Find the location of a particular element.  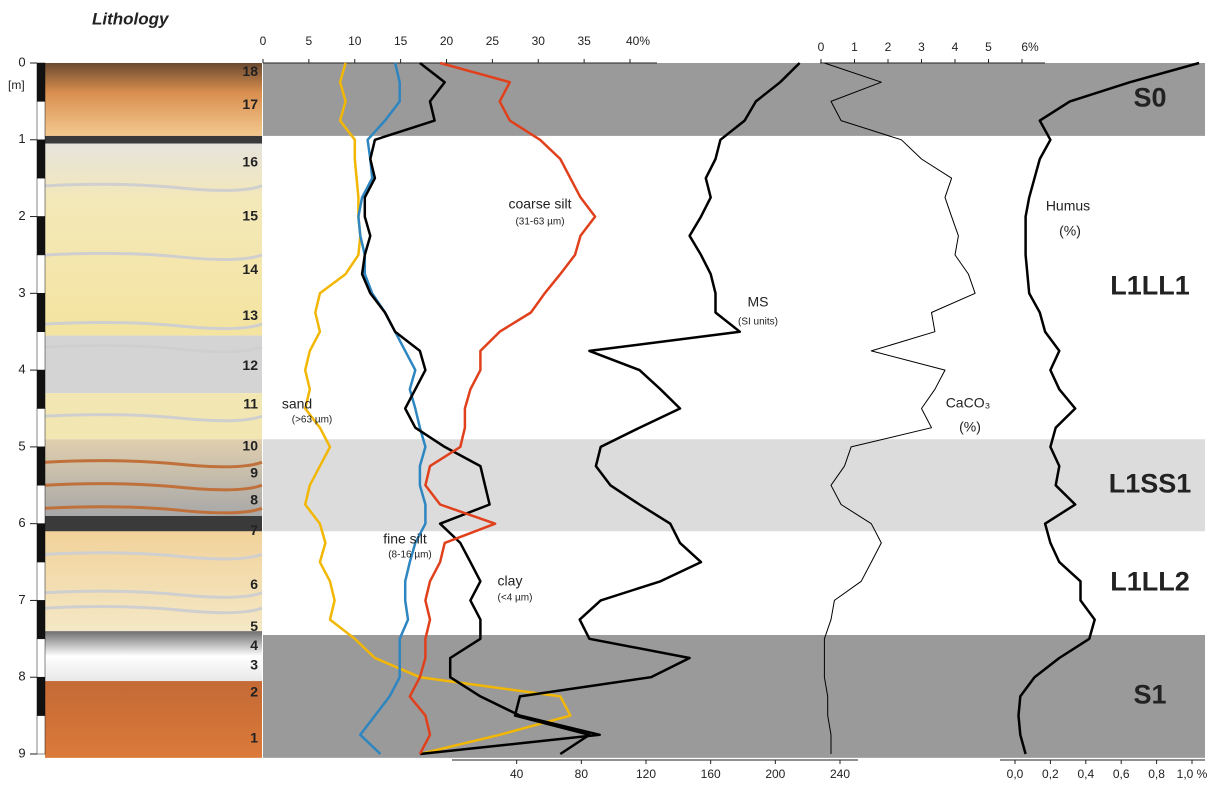

unit-label: 15 is located at coordinates (250, 215).